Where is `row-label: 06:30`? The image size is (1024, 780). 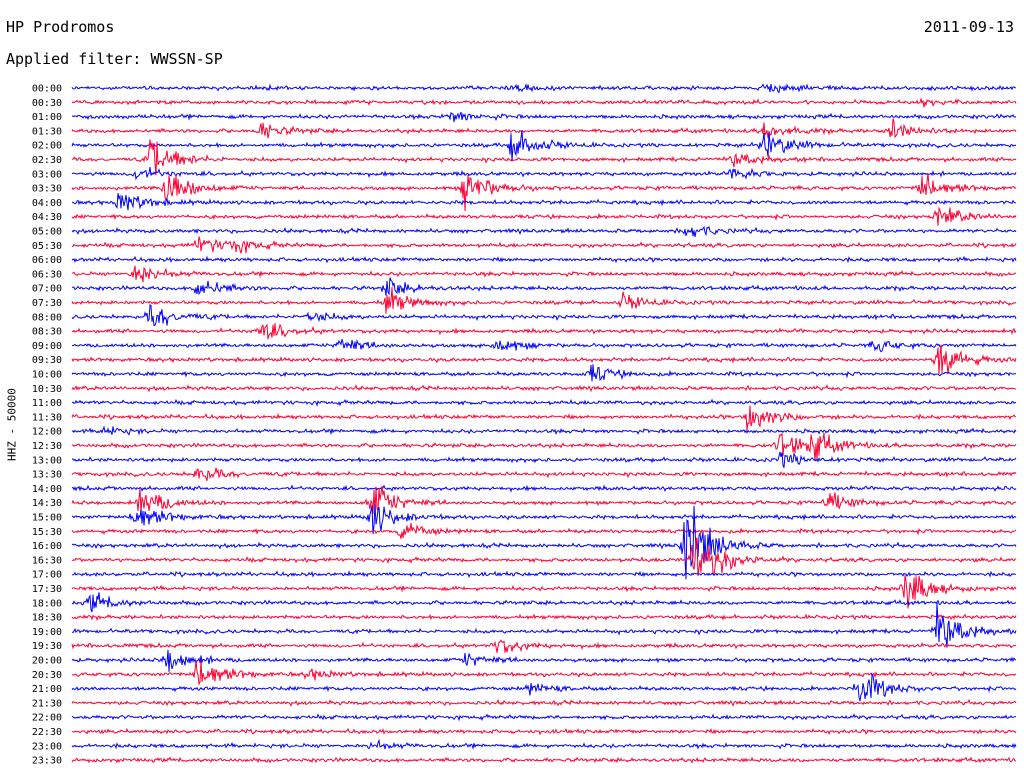
row-label: 06:30 is located at coordinates (47, 274).